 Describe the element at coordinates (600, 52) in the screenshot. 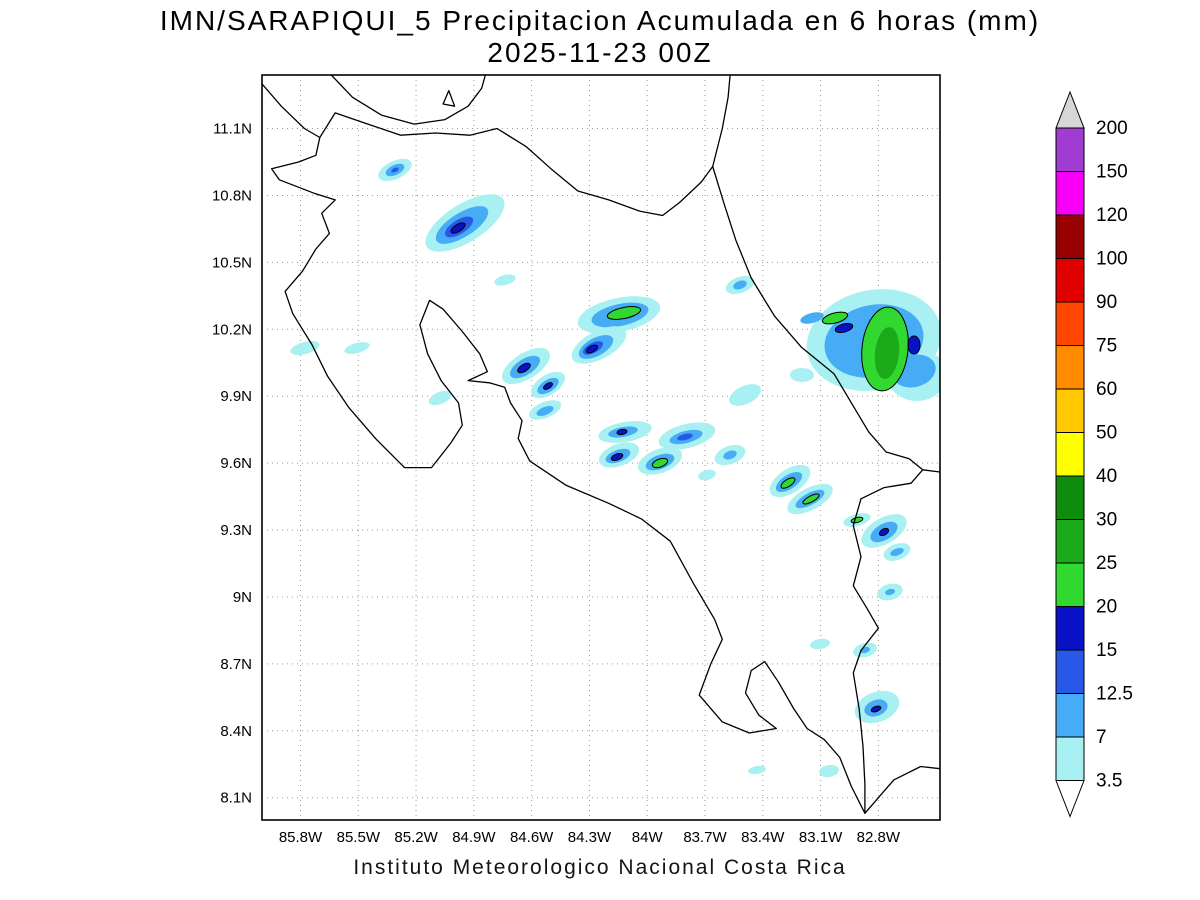

I see `chart-subtitle: 2025-11-23 00Z` at that location.